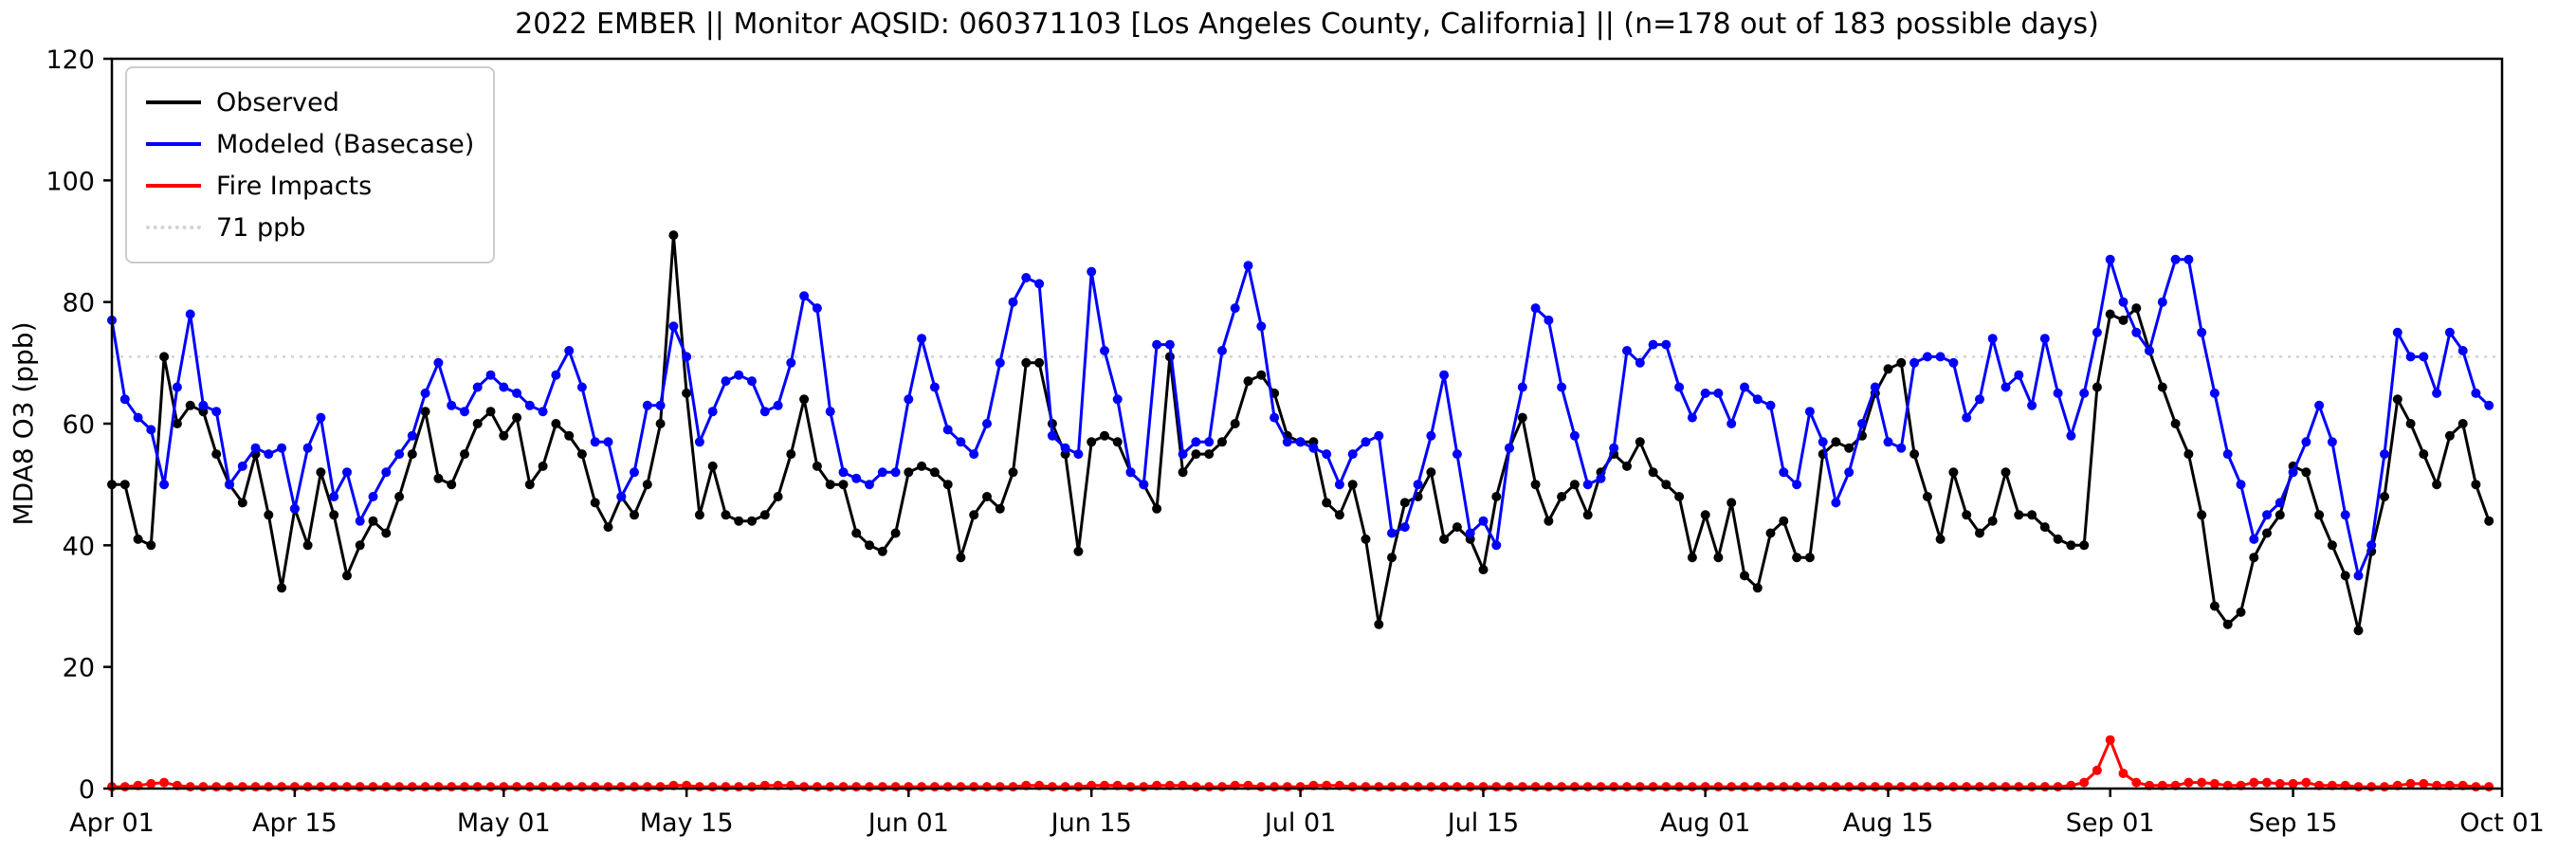 The width and height of the screenshot is (2576, 853). I want to click on y-tick-label: 20, so click(79, 668).